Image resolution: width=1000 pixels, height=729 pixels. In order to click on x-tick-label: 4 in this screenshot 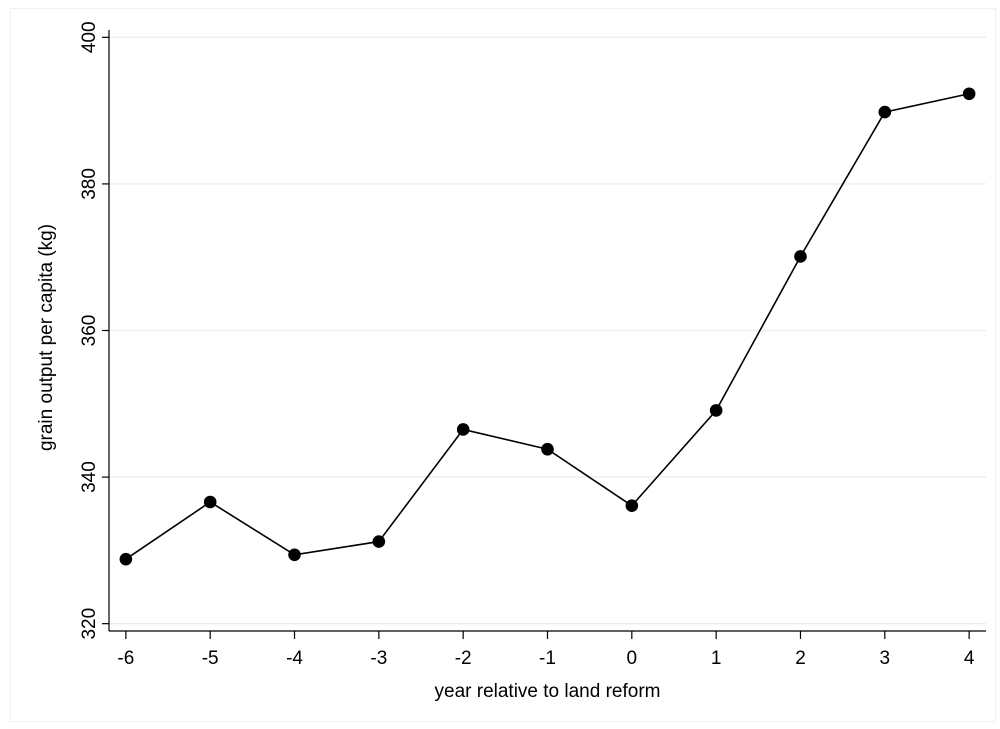, I will do `click(969, 658)`.